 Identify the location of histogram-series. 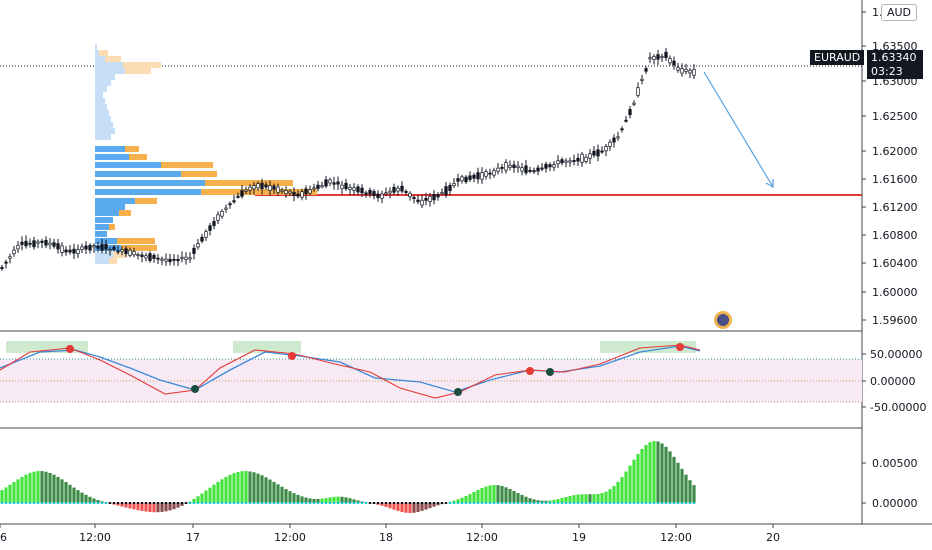
(348, 477).